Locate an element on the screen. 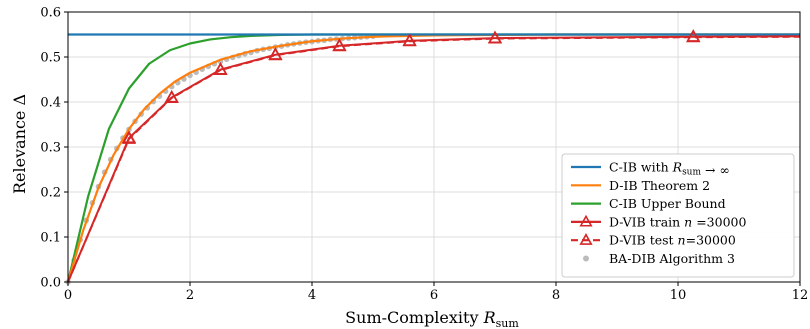 The height and width of the screenshot is (329, 810). x-axis-title-text: Sum-Complexity is located at coordinates (414, 317).